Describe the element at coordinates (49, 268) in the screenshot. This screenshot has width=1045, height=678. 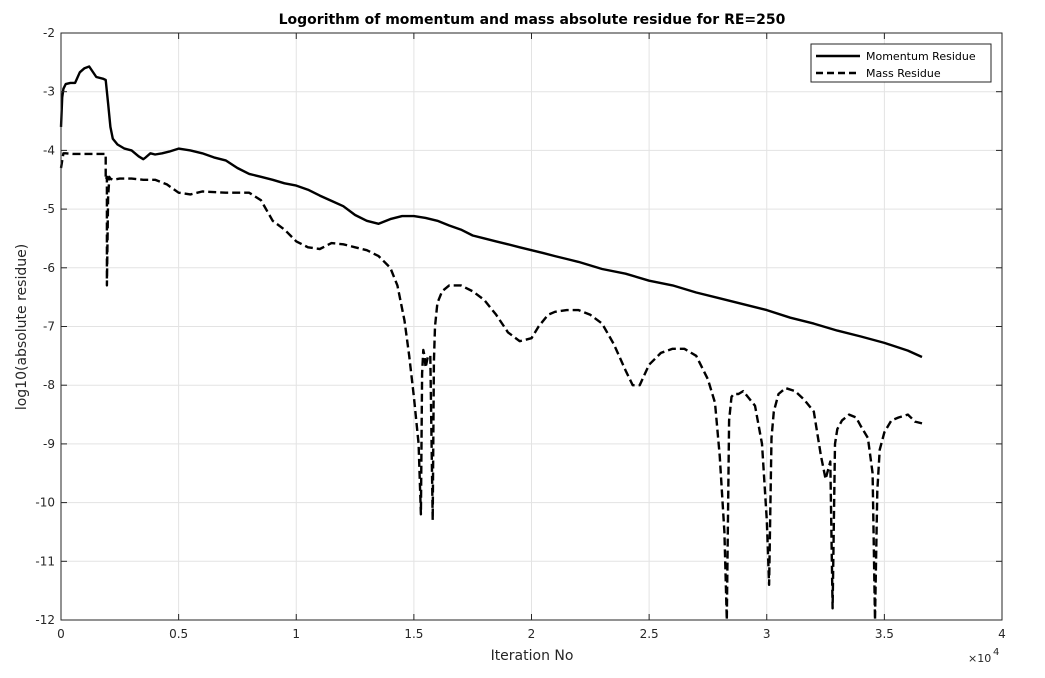
I see `y-tick-label: -6` at that location.